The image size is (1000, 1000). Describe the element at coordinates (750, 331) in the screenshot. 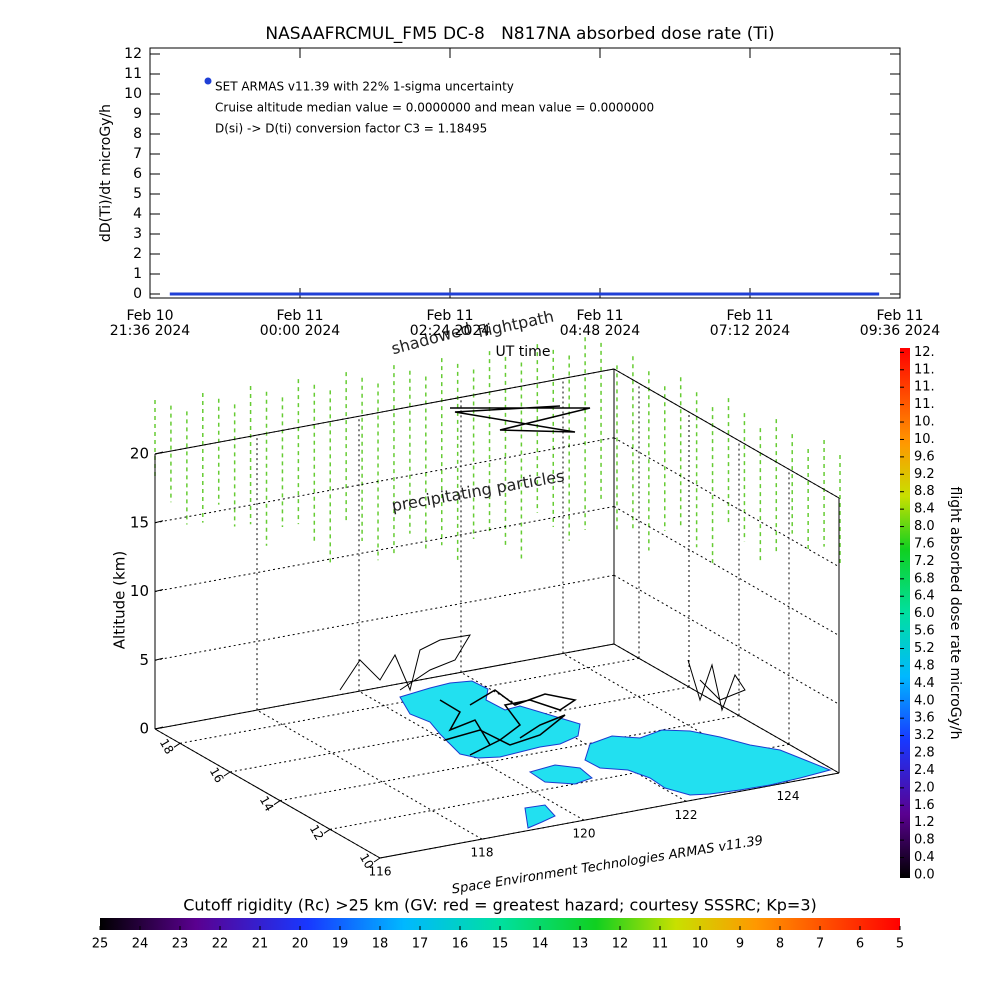

I see `x-tick-label: 07:12 2024` at that location.